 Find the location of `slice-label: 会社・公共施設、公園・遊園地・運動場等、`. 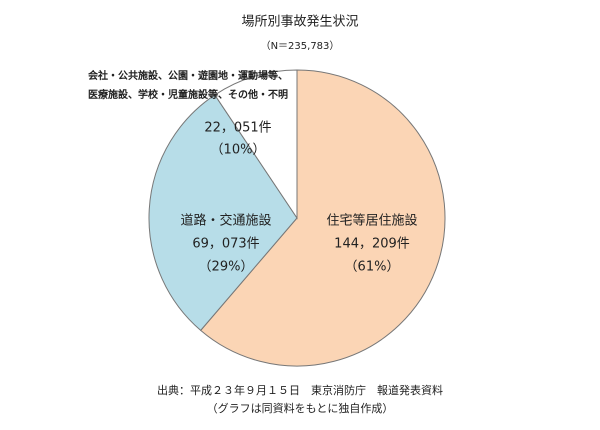

slice-label: 会社・公共施設、公園・遊園地・運動場等、 is located at coordinates (188, 75).